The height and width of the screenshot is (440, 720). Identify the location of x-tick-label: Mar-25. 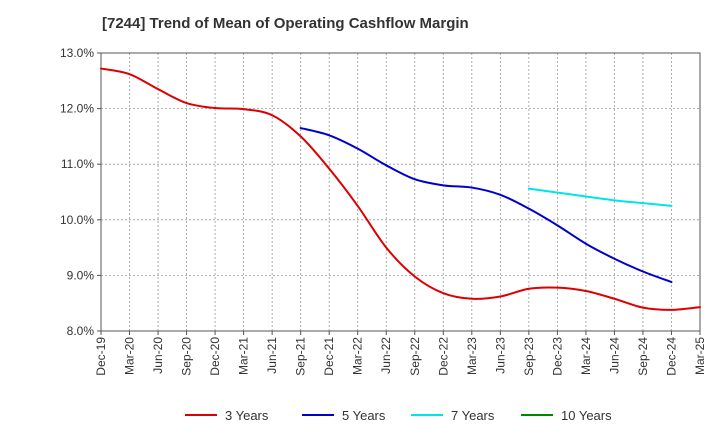
(700, 356).